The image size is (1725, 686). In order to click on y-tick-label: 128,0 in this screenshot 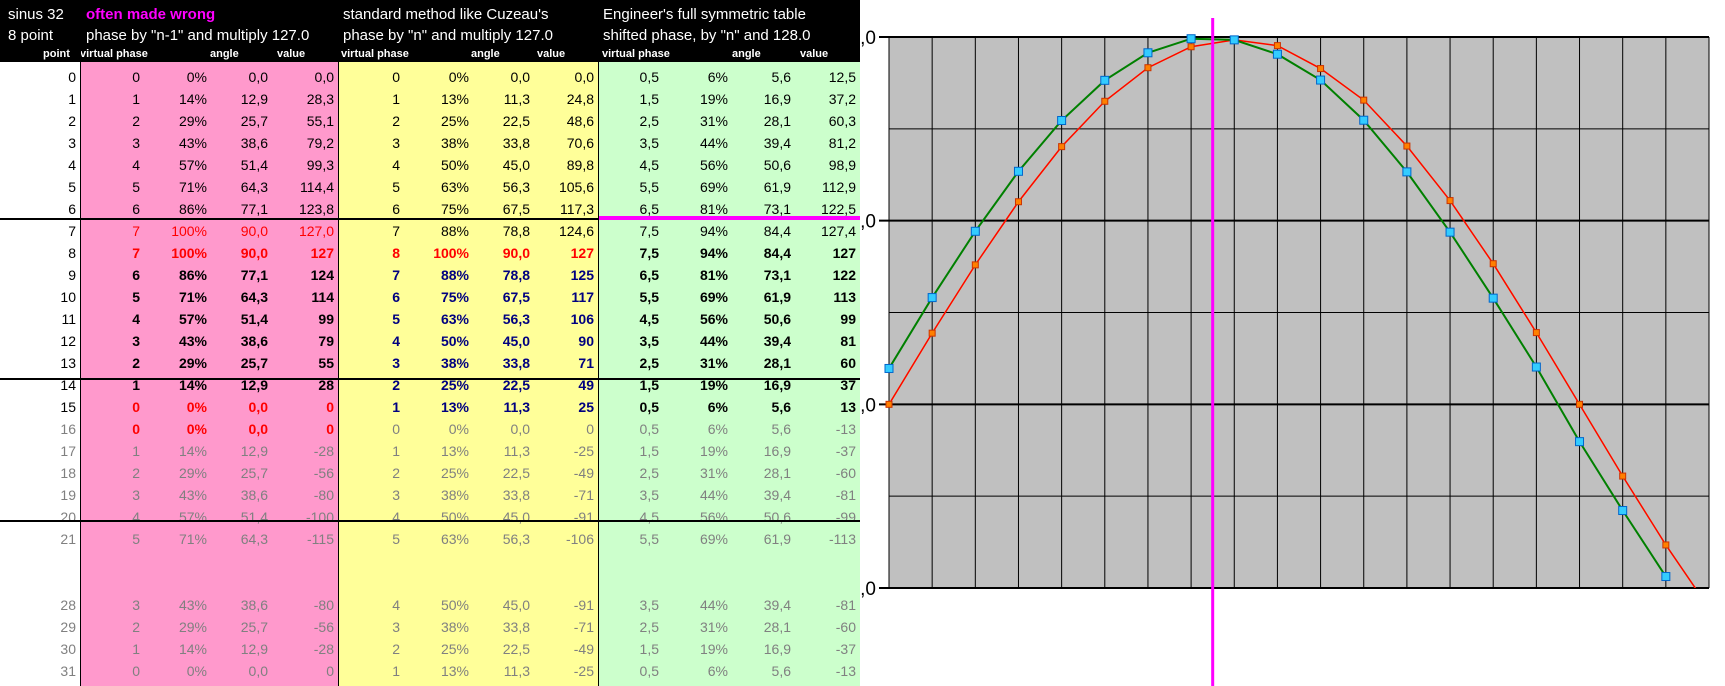, I will do `click(868, 38)`.